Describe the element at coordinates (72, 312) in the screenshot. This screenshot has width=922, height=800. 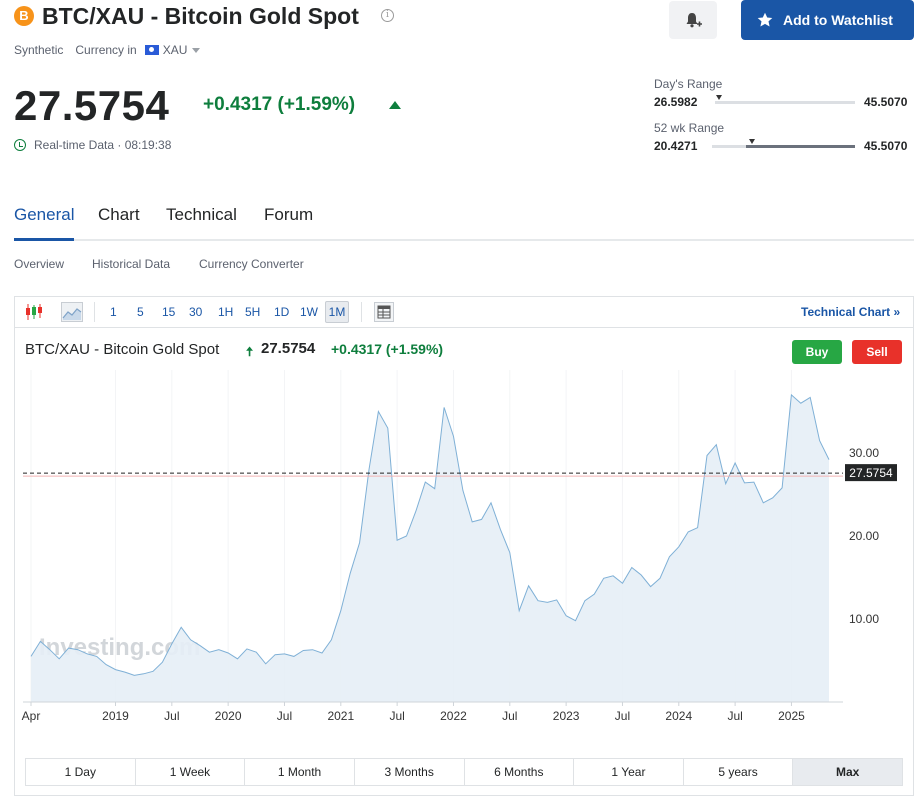
I see `area-chart-icon` at that location.